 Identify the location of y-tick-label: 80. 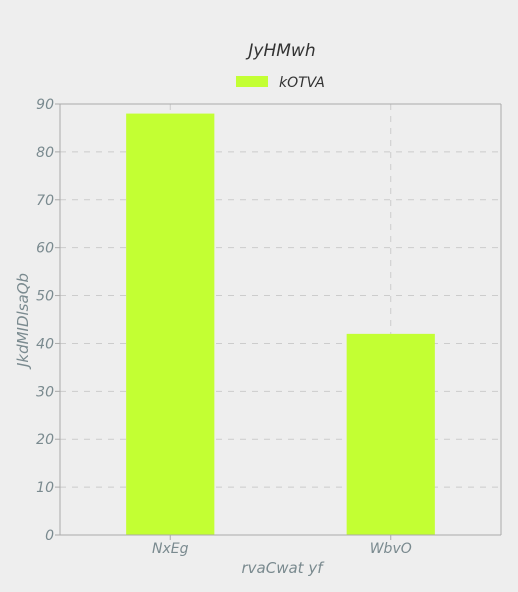
(45, 153).